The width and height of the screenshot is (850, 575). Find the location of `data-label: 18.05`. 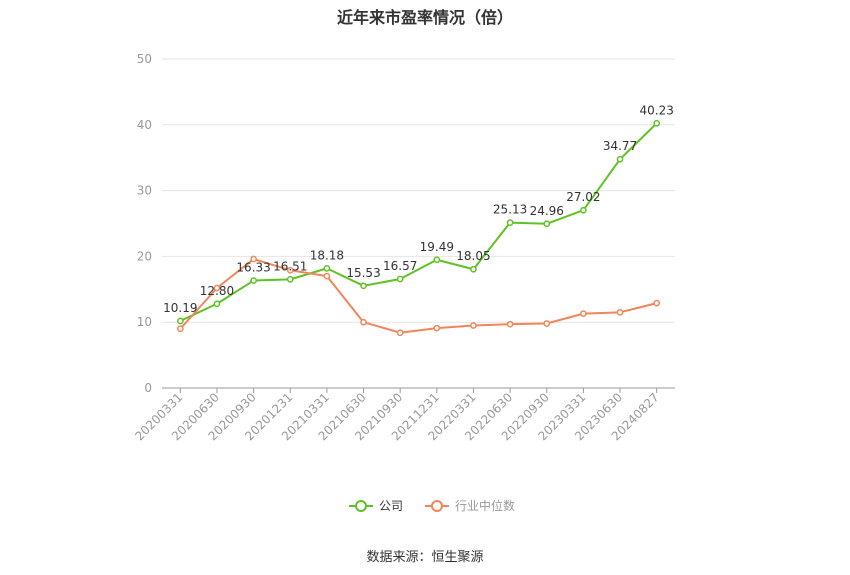

data-label: 18.05 is located at coordinates (473, 256).